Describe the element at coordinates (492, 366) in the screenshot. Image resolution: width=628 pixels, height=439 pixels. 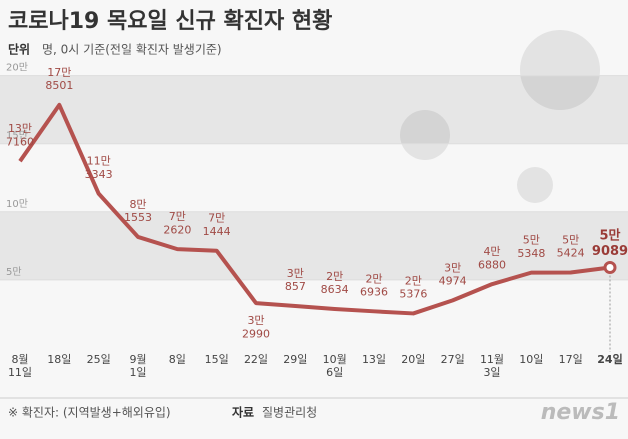
I see `x-tick-label: 11월 3일` at that location.